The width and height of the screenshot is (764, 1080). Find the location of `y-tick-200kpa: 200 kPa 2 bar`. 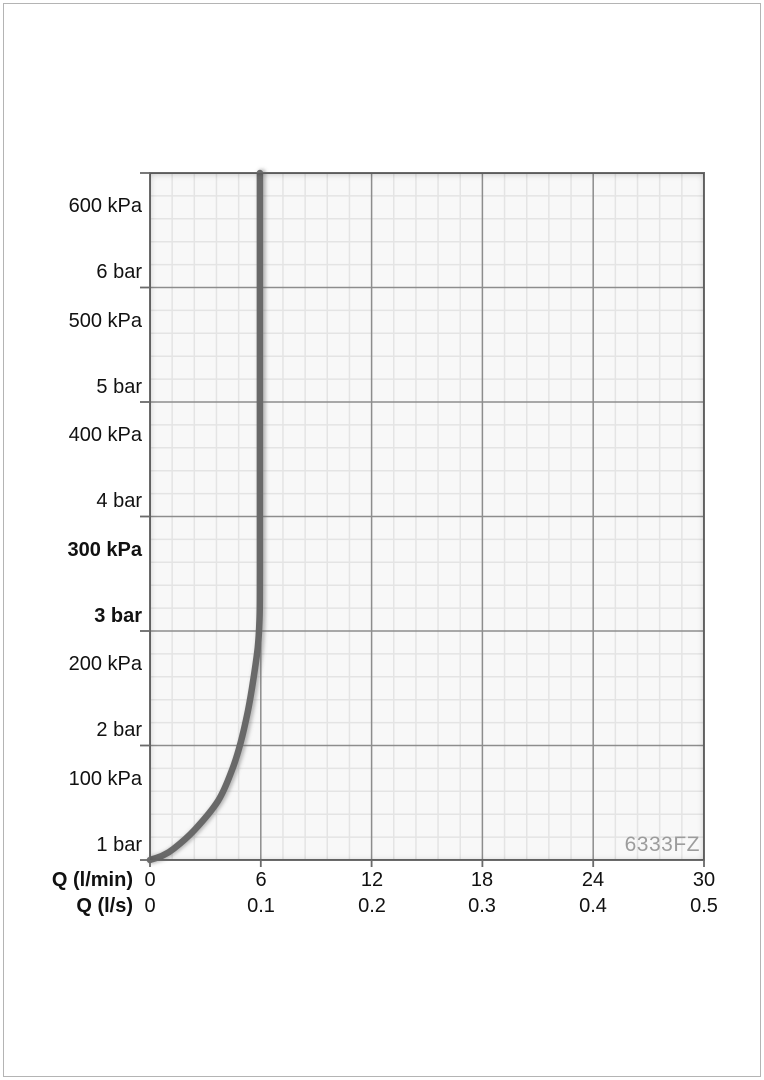

y-tick-200kpa: 200 kPa 2 bar is located at coordinates (71, 697).